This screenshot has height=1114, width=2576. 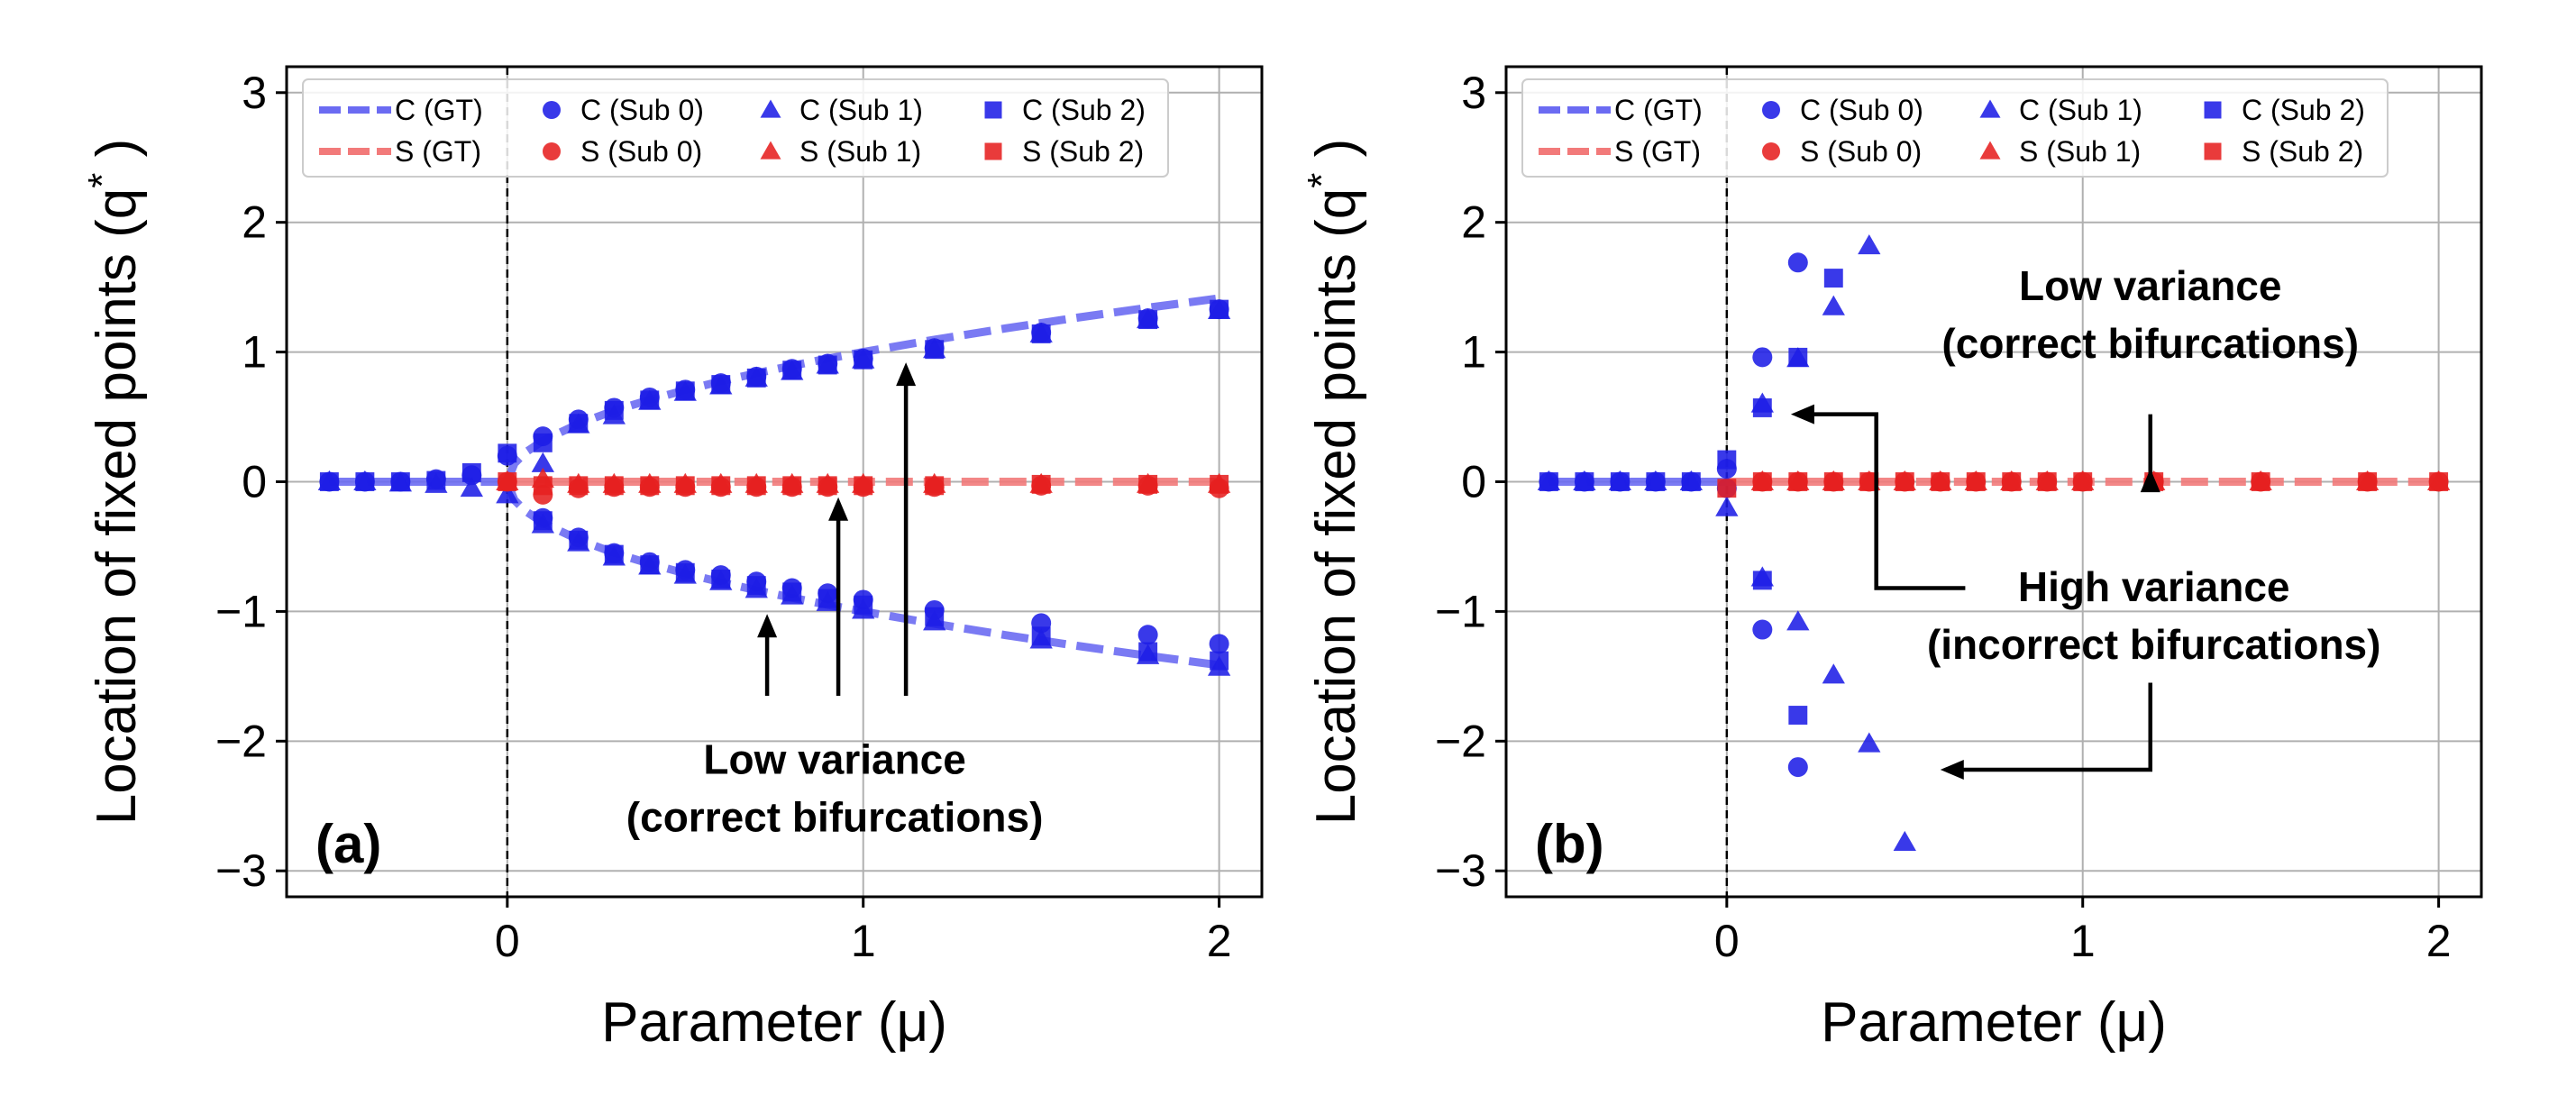 What do you see at coordinates (1473, 93) in the screenshot?
I see `y-tick-label: 3` at bounding box center [1473, 93].